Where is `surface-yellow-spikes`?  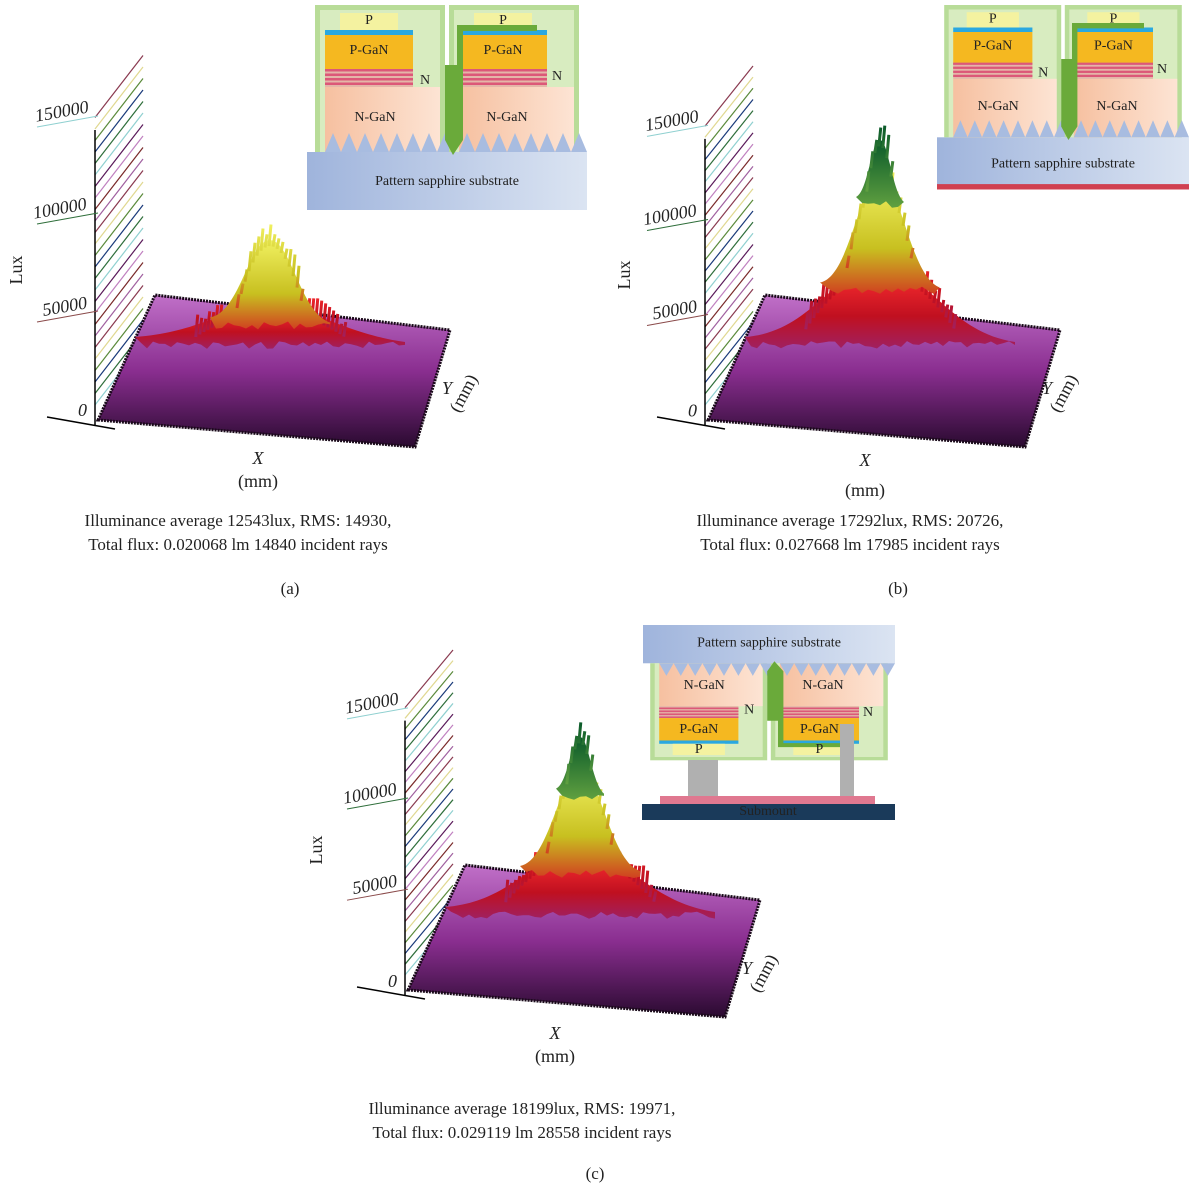 surface-yellow-spikes is located at coordinates (270, 266).